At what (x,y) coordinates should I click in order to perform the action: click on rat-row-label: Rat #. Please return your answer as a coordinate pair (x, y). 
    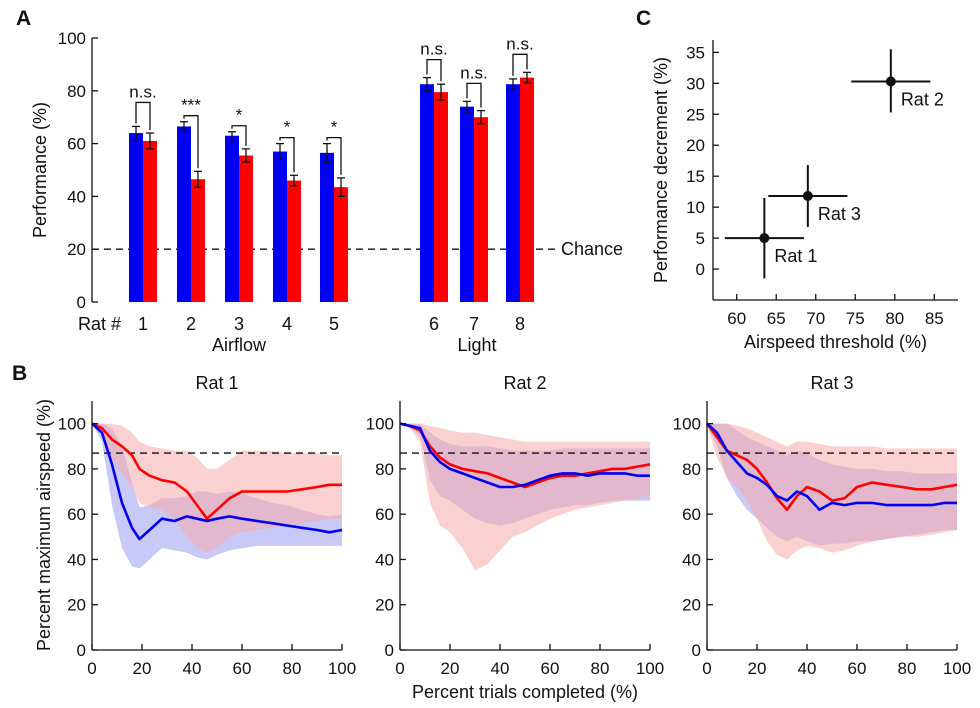
    Looking at the image, I should click on (99, 324).